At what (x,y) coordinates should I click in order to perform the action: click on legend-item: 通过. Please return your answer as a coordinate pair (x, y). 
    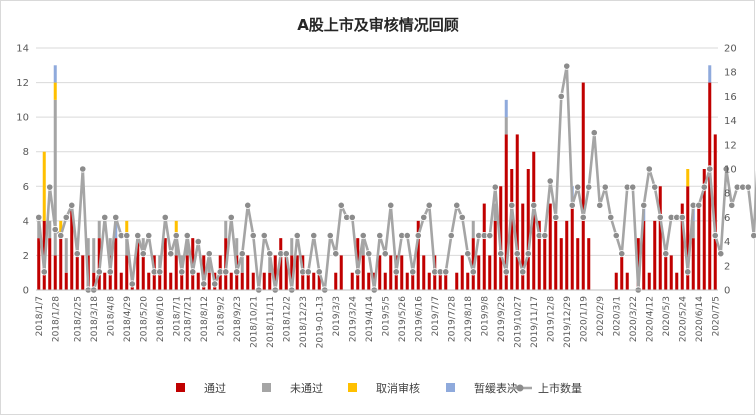
    Looking at the image, I should click on (201, 388).